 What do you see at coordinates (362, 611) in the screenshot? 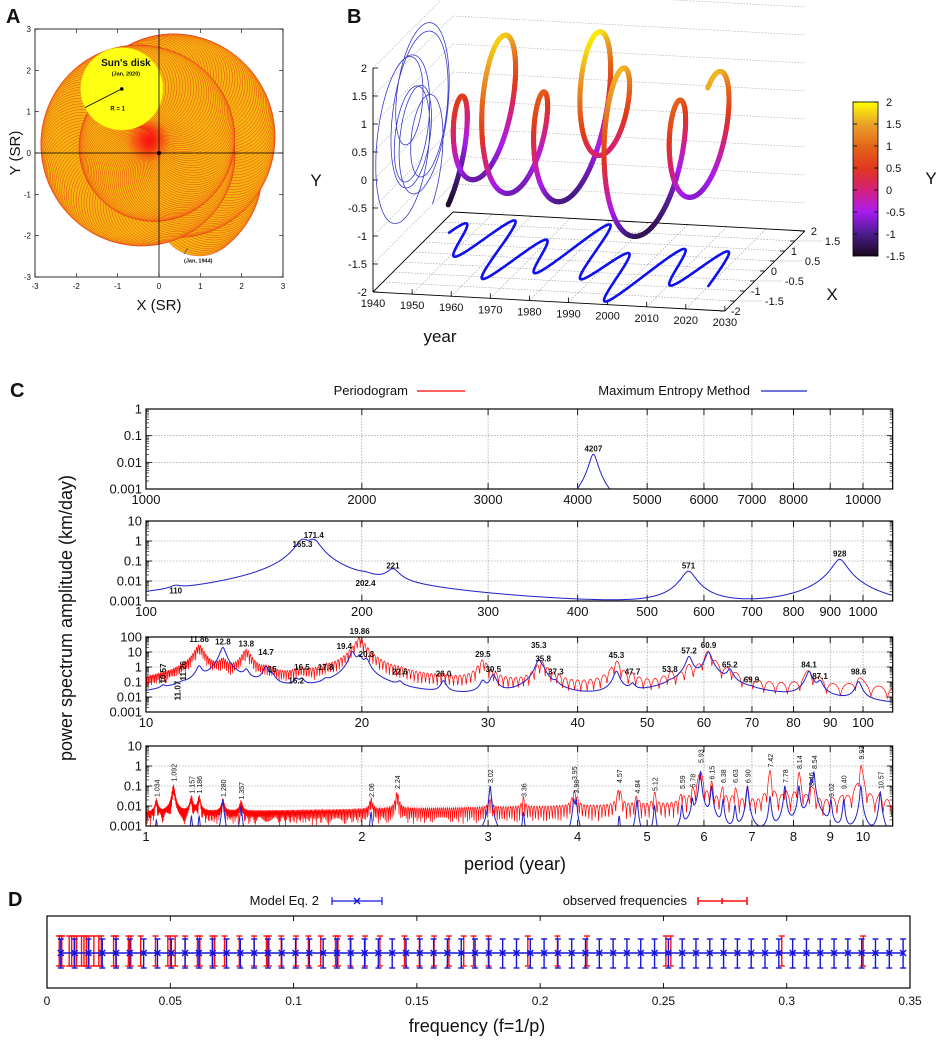
I see `x-tick-label: 200` at bounding box center [362, 611].